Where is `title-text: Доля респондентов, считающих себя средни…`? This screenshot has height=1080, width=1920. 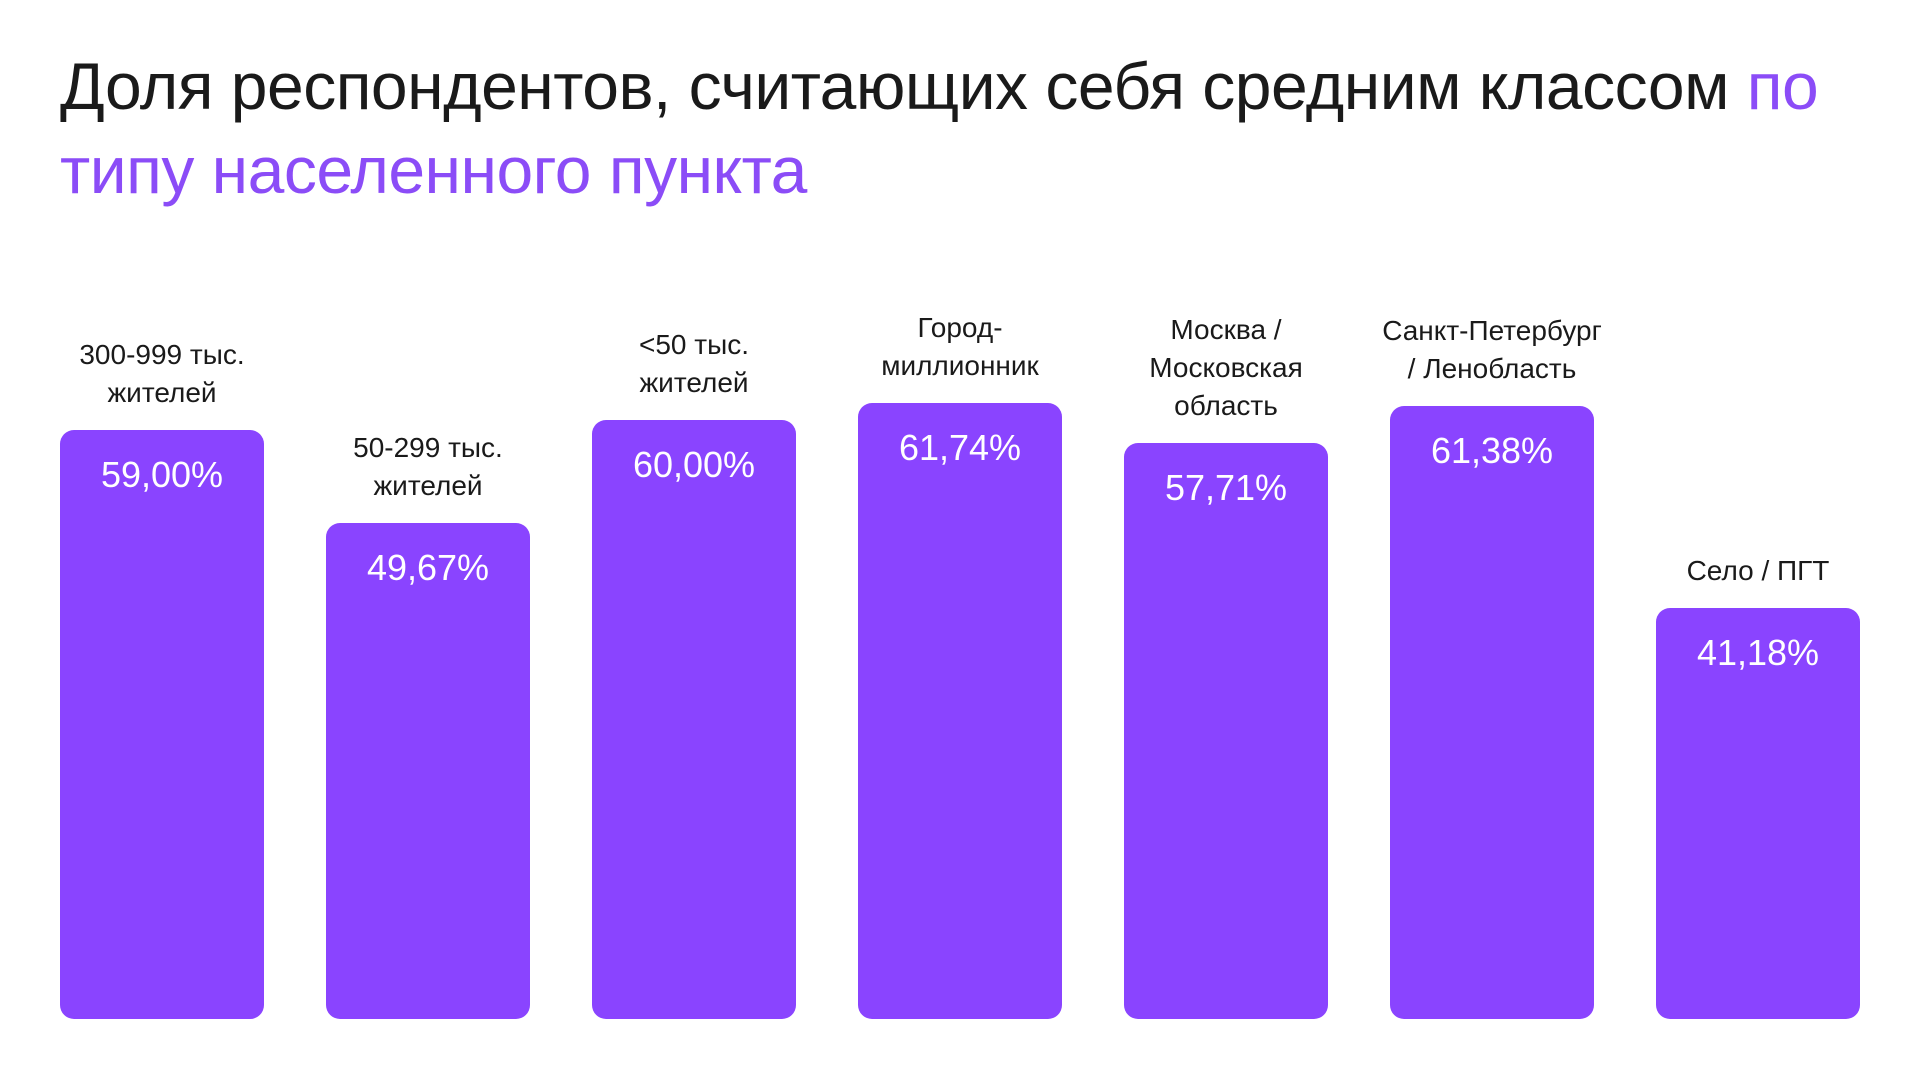 title-text: Доля респондентов, считающих себя средни… is located at coordinates (894, 86).